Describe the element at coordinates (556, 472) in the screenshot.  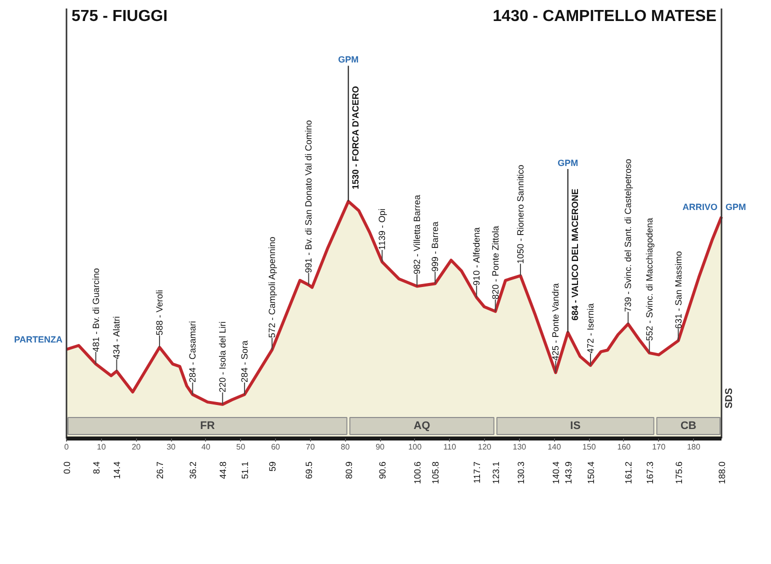
I see `x2-tick-label: 140.4` at that location.